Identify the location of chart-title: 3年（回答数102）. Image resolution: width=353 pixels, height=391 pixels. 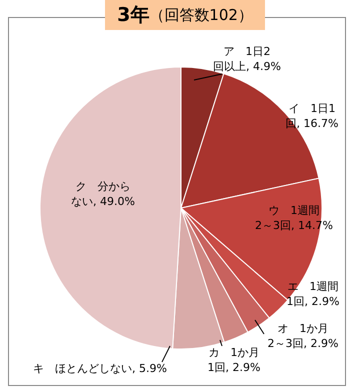
(185, 15).